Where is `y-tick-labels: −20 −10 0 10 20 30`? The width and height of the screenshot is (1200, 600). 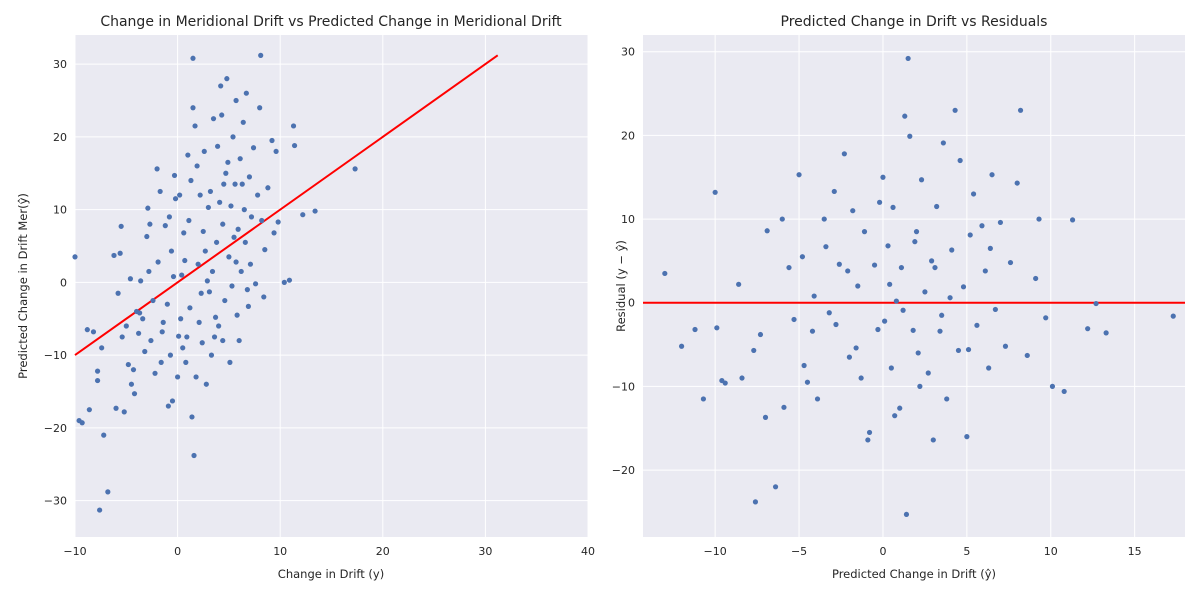 y-tick-labels: −20 −10 0 10 20 30 is located at coordinates (623, 261).